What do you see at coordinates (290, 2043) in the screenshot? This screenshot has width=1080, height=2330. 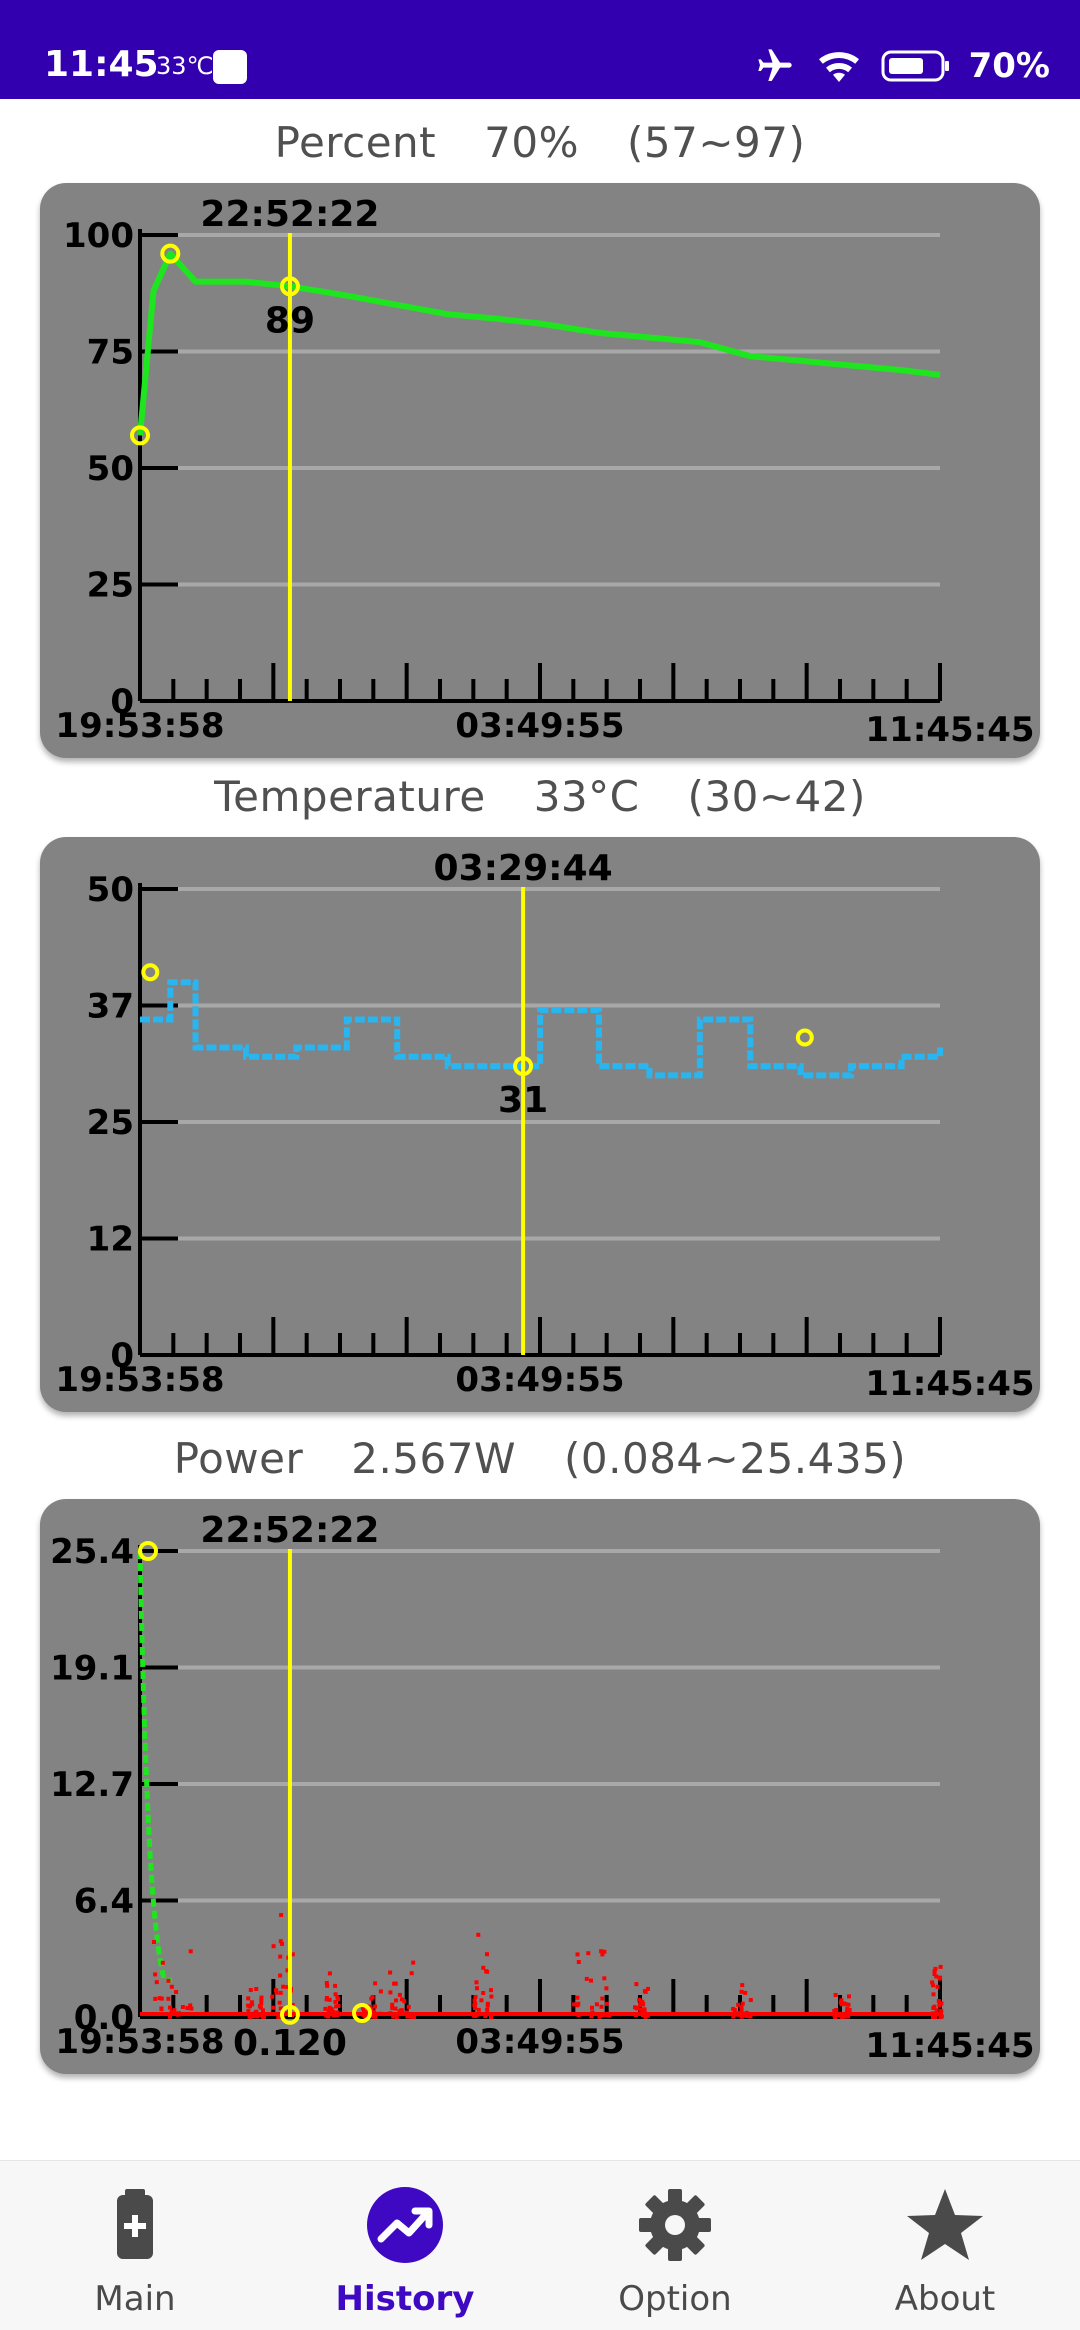 I see `cursor-value-label: 0.120` at bounding box center [290, 2043].